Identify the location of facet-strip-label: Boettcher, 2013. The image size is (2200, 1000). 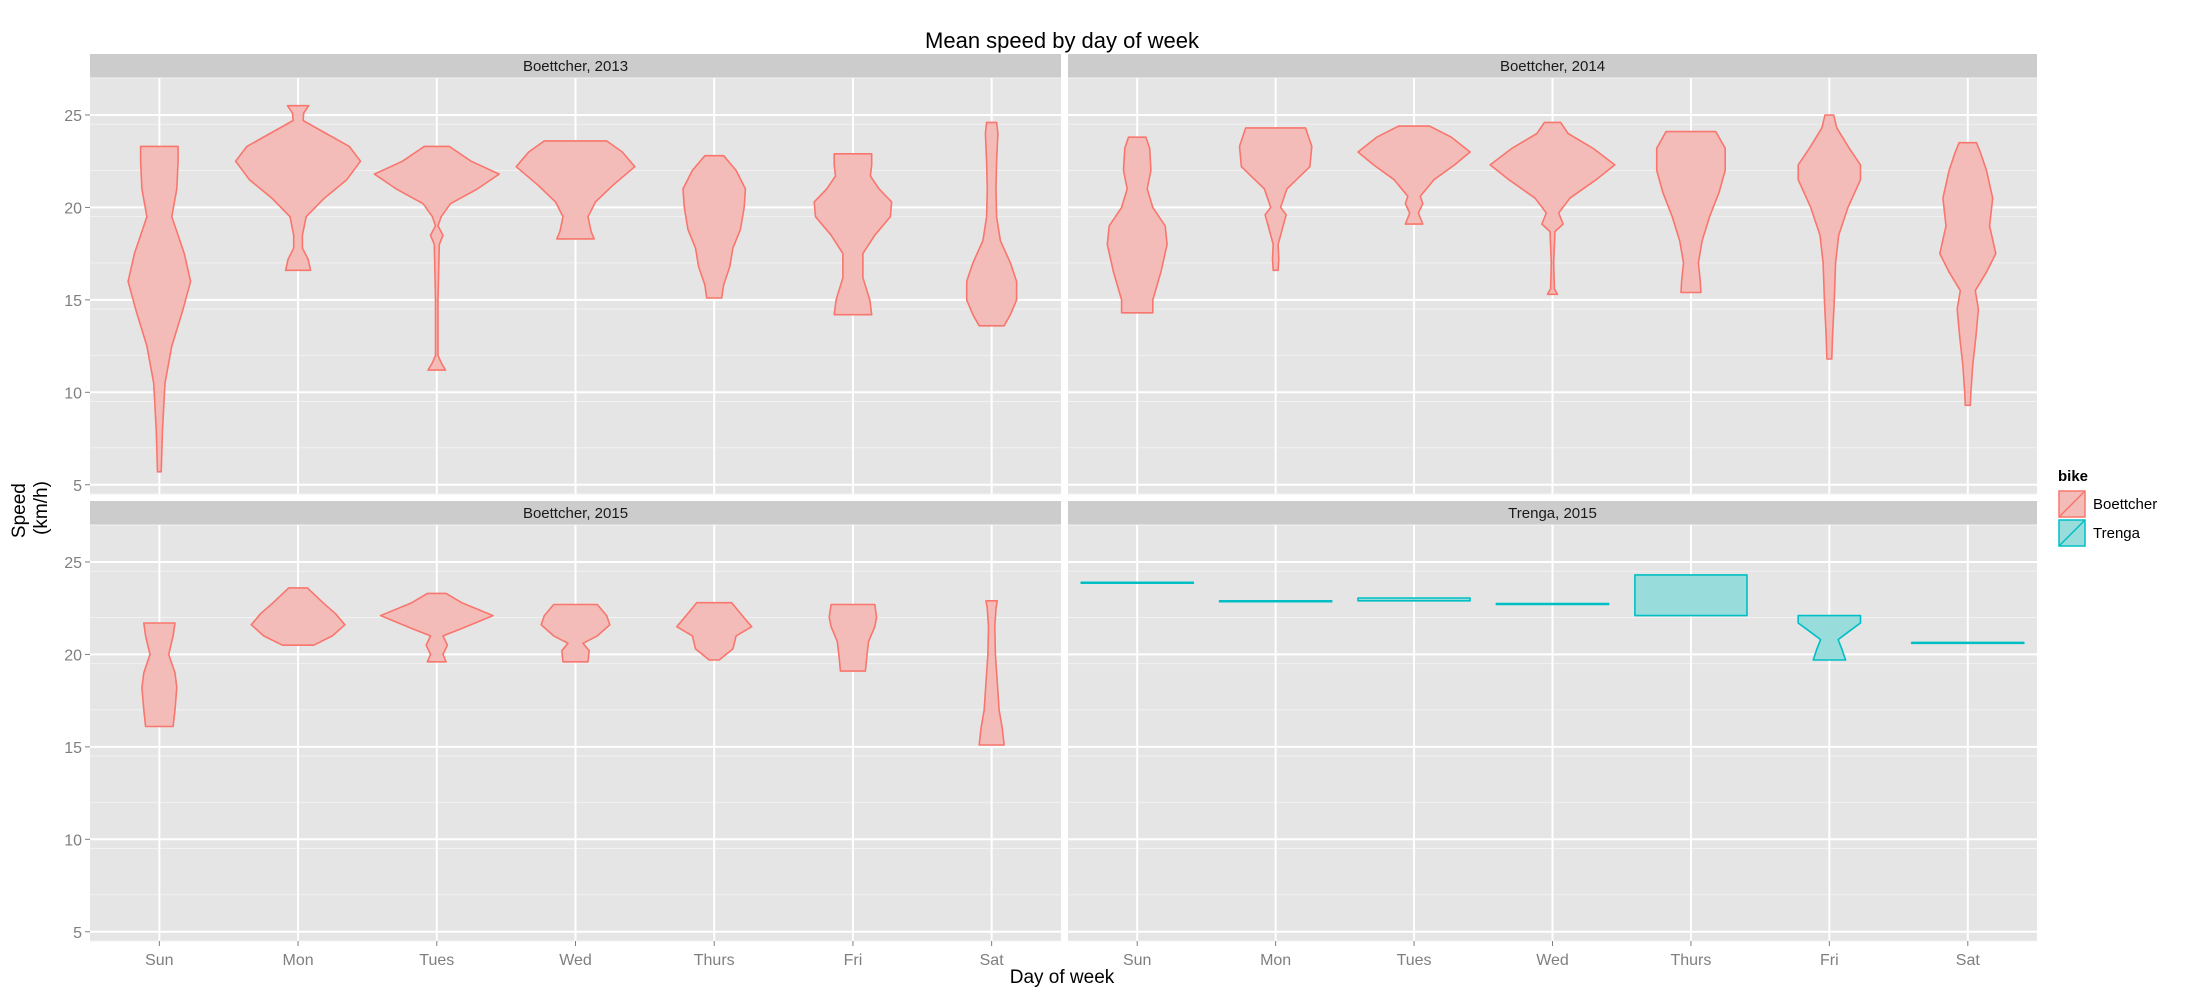
(575, 66).